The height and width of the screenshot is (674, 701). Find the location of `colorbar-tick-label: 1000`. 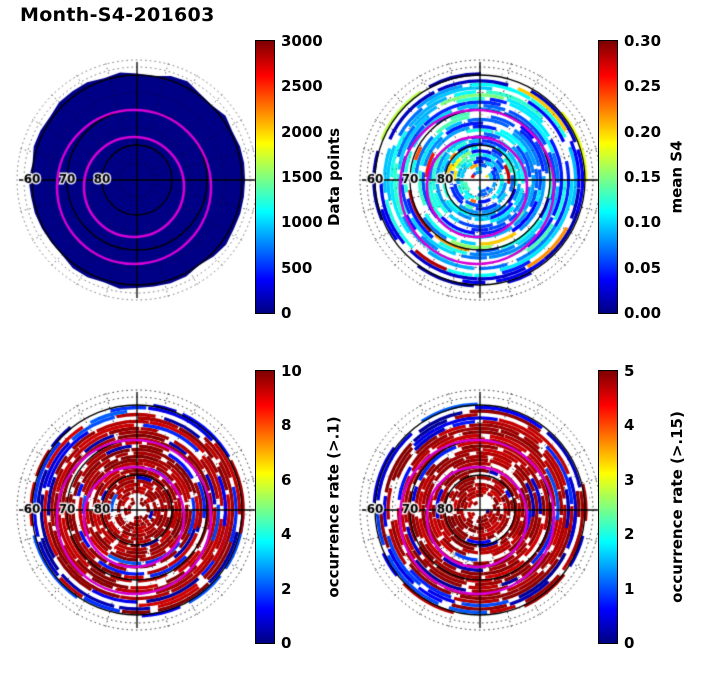

colorbar-tick-label: 1000 is located at coordinates (302, 222).